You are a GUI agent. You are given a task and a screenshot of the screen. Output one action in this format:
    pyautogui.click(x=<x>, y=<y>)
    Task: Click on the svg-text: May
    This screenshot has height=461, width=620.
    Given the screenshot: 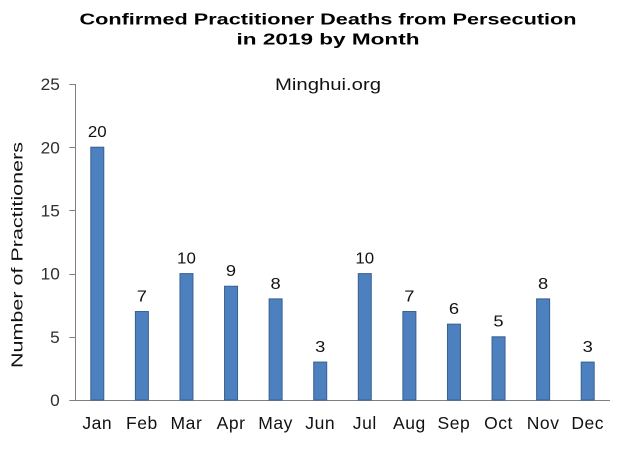 What is the action you would take?
    pyautogui.click(x=275, y=423)
    